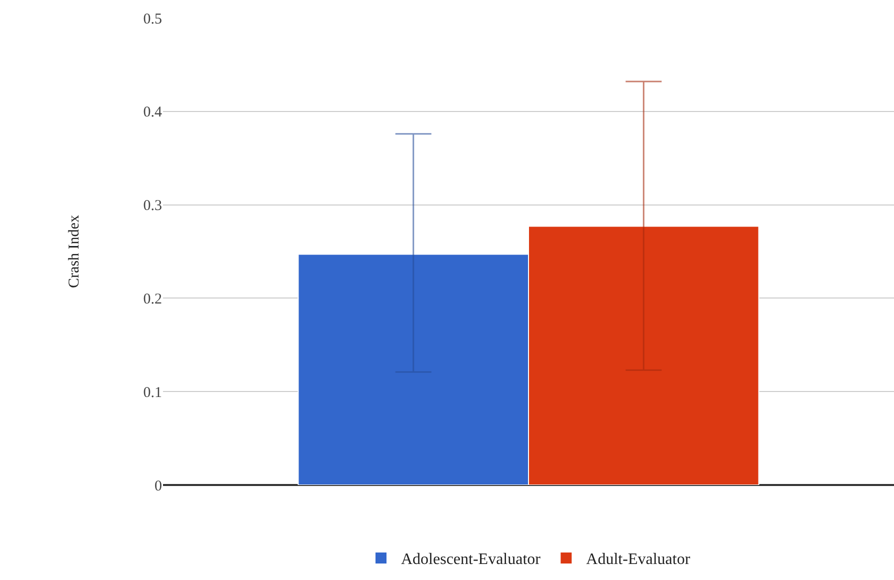 The width and height of the screenshot is (894, 580). Describe the element at coordinates (152, 206) in the screenshot. I see `y-tick-label: 0.3` at that location.